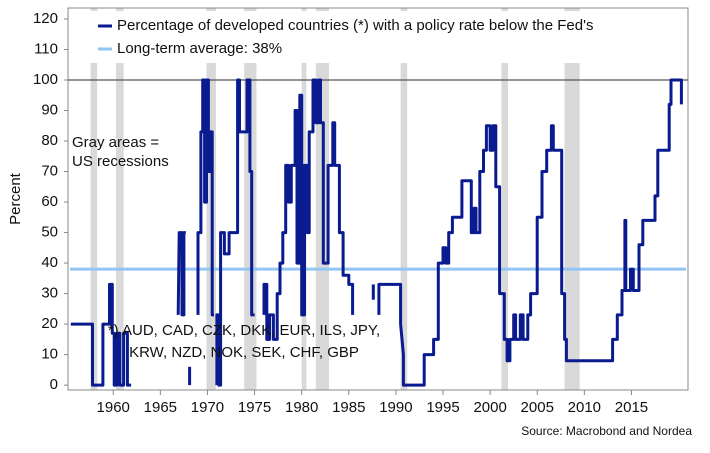 The height and width of the screenshot is (453, 710). What do you see at coordinates (199, 48) in the screenshot?
I see `legend-label: Long-term average: 38%` at bounding box center [199, 48].